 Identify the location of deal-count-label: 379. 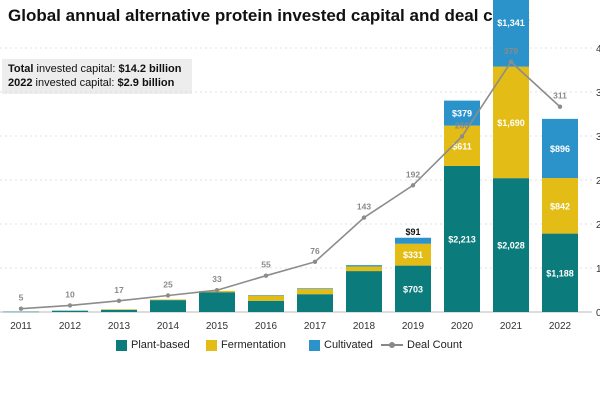
(511, 51).